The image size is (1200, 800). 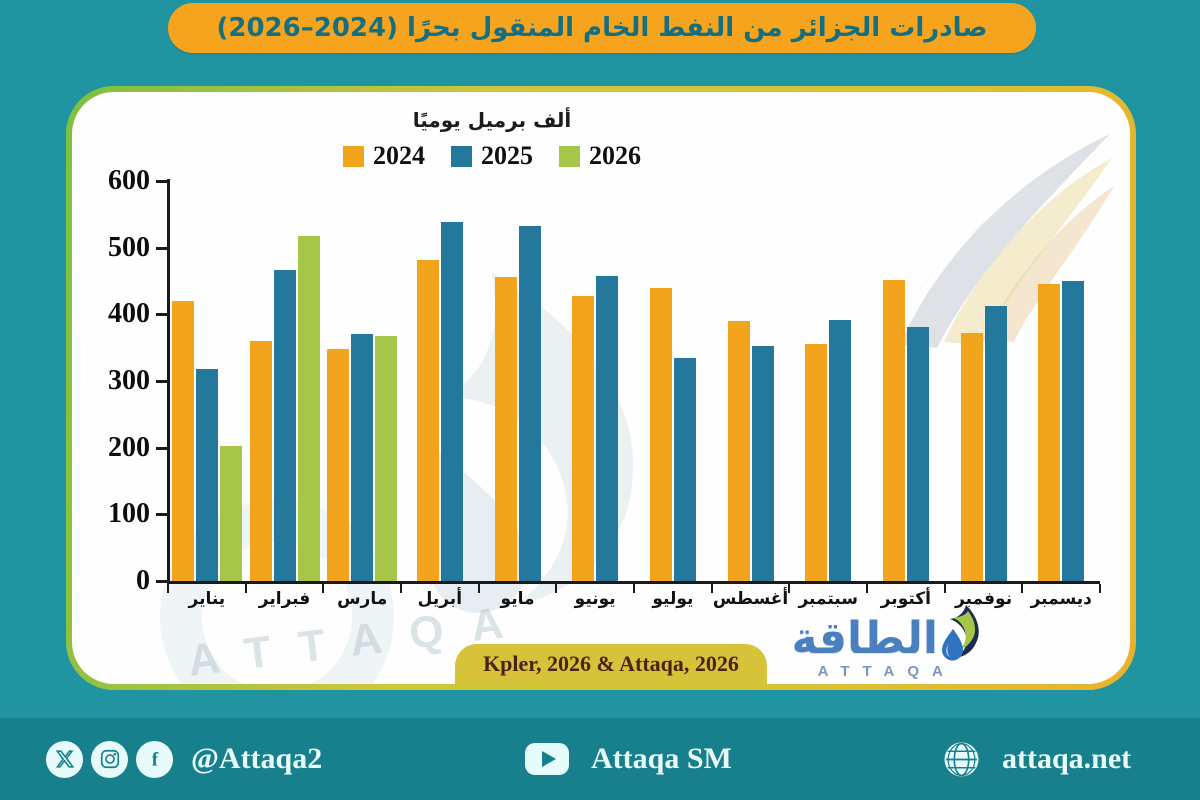 I want to click on x-axis-label-october: أكتوبر, so click(x=906, y=599).